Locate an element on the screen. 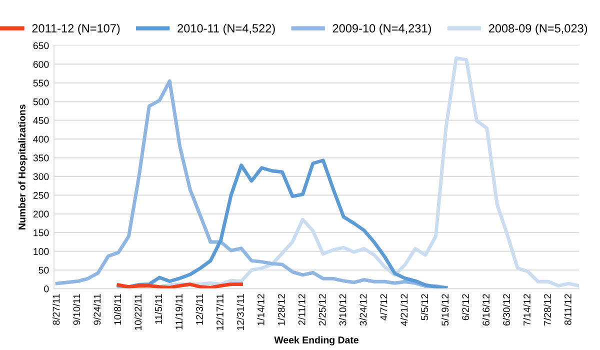  x-tick-label: 5/5/12 is located at coordinates (424, 307).